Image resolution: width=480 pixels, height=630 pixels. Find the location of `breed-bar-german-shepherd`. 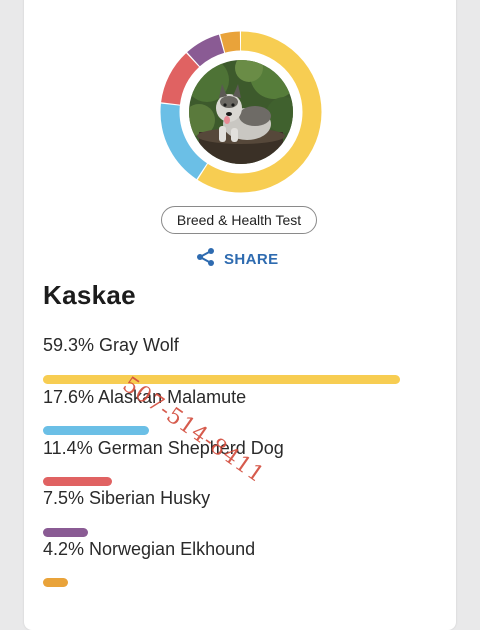

breed-bar-german-shepherd is located at coordinates (77, 481).